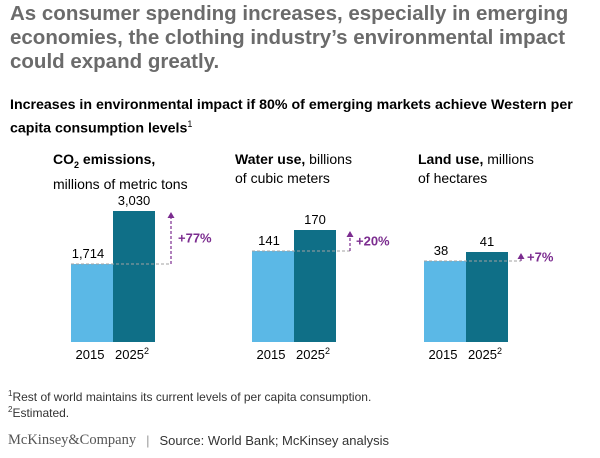 The image size is (600, 458). Describe the element at coordinates (120, 172) in the screenshot. I see `panel-title-co2: CO2 emissions, millions of metric tons` at that location.